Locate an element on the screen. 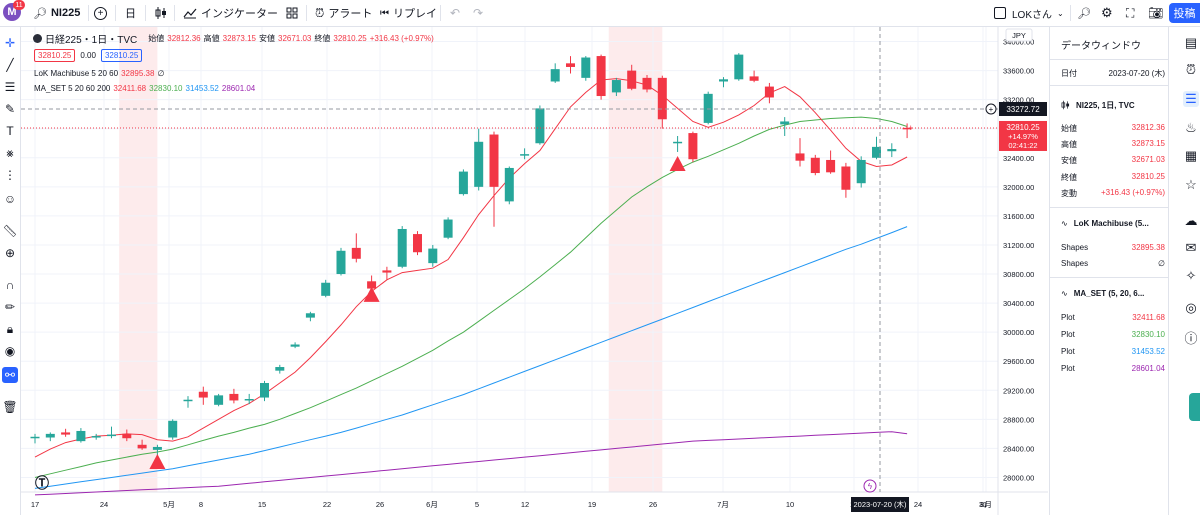 This screenshot has width=1200, height=520. legend-indicator-1: LoK Machibuse 5 20 60 32895.38 ∅ is located at coordinates (99, 73).